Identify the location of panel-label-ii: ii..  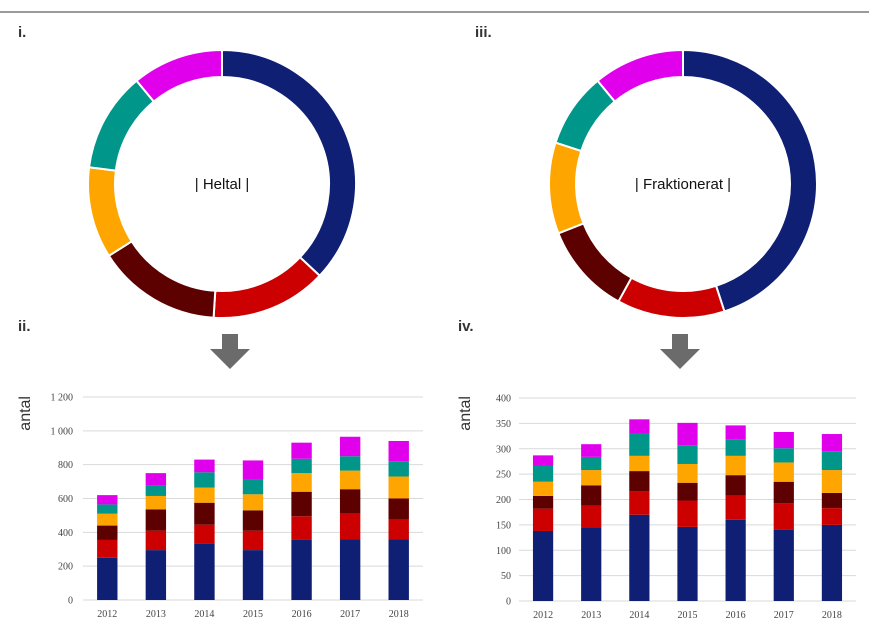
(24, 326).